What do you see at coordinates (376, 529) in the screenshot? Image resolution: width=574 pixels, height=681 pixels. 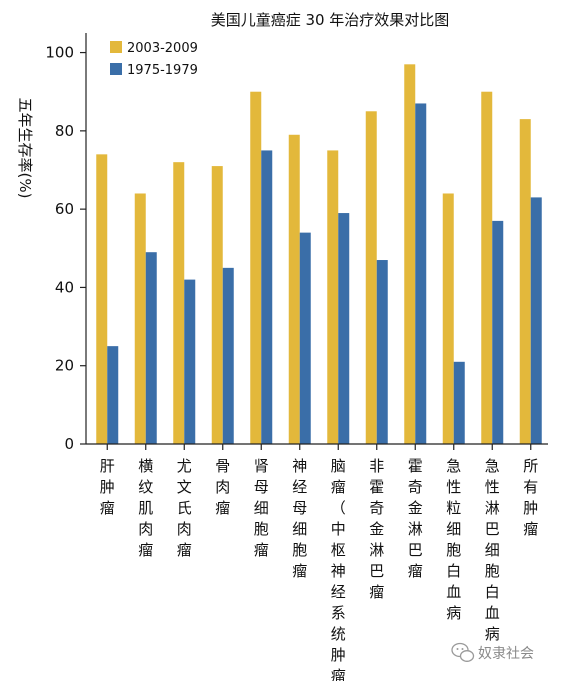 I see `category-label-7: 非霍奇金淋巴瘤` at bounding box center [376, 529].